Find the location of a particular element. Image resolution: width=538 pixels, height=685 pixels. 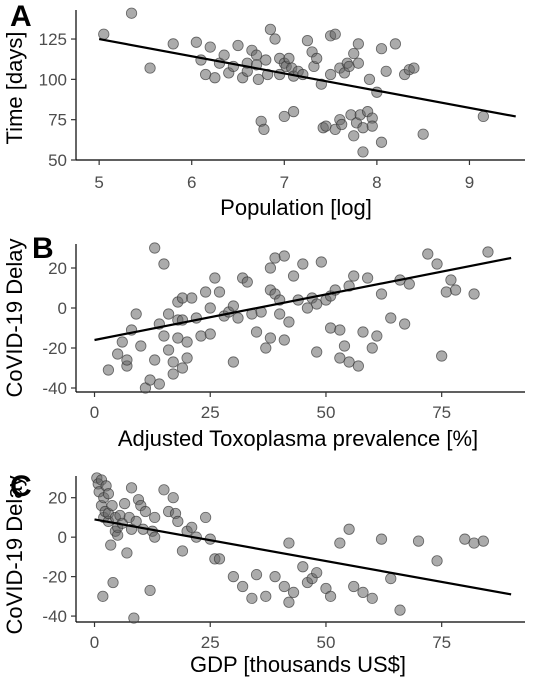

y-tick-label-a: 75 is located at coordinates (57, 120).